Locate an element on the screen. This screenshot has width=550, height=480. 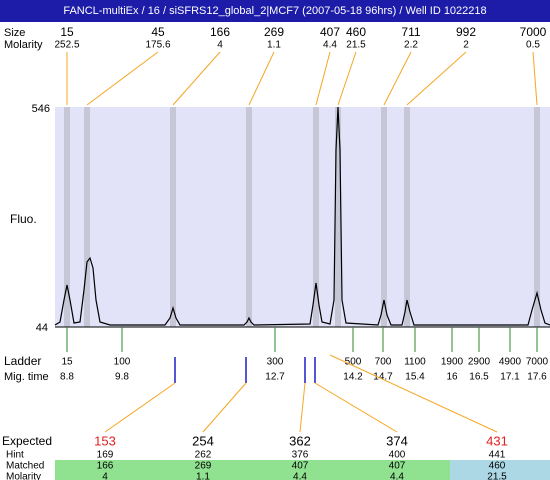
ladder-time: 9.8 is located at coordinates (122, 377).